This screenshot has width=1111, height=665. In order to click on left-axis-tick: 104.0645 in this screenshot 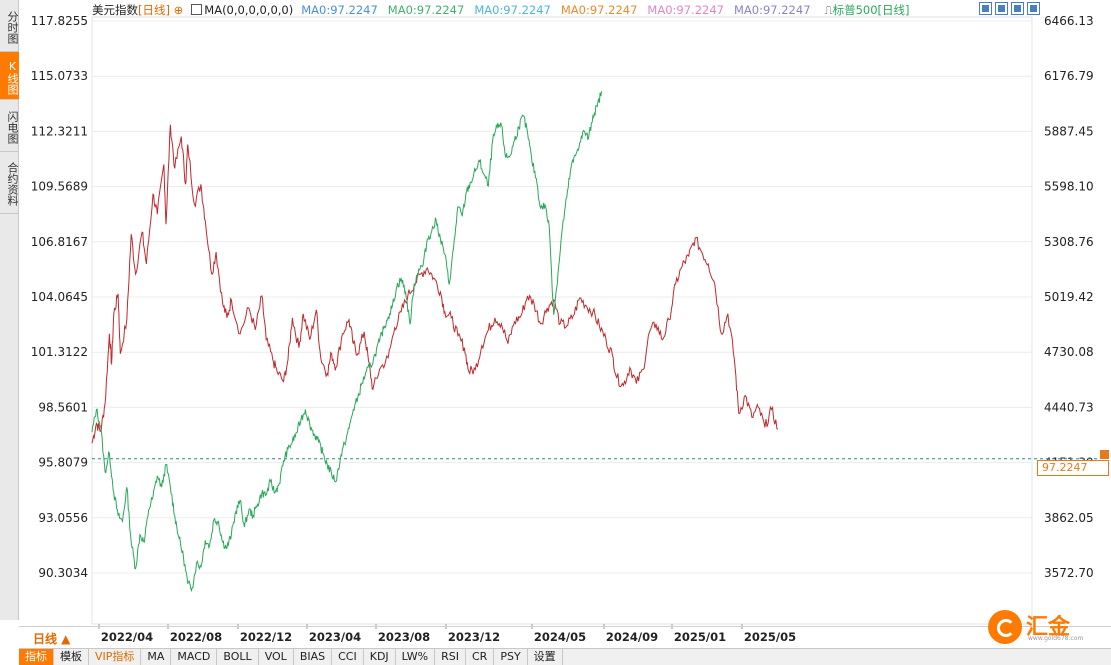, I will do `click(59, 297)`.